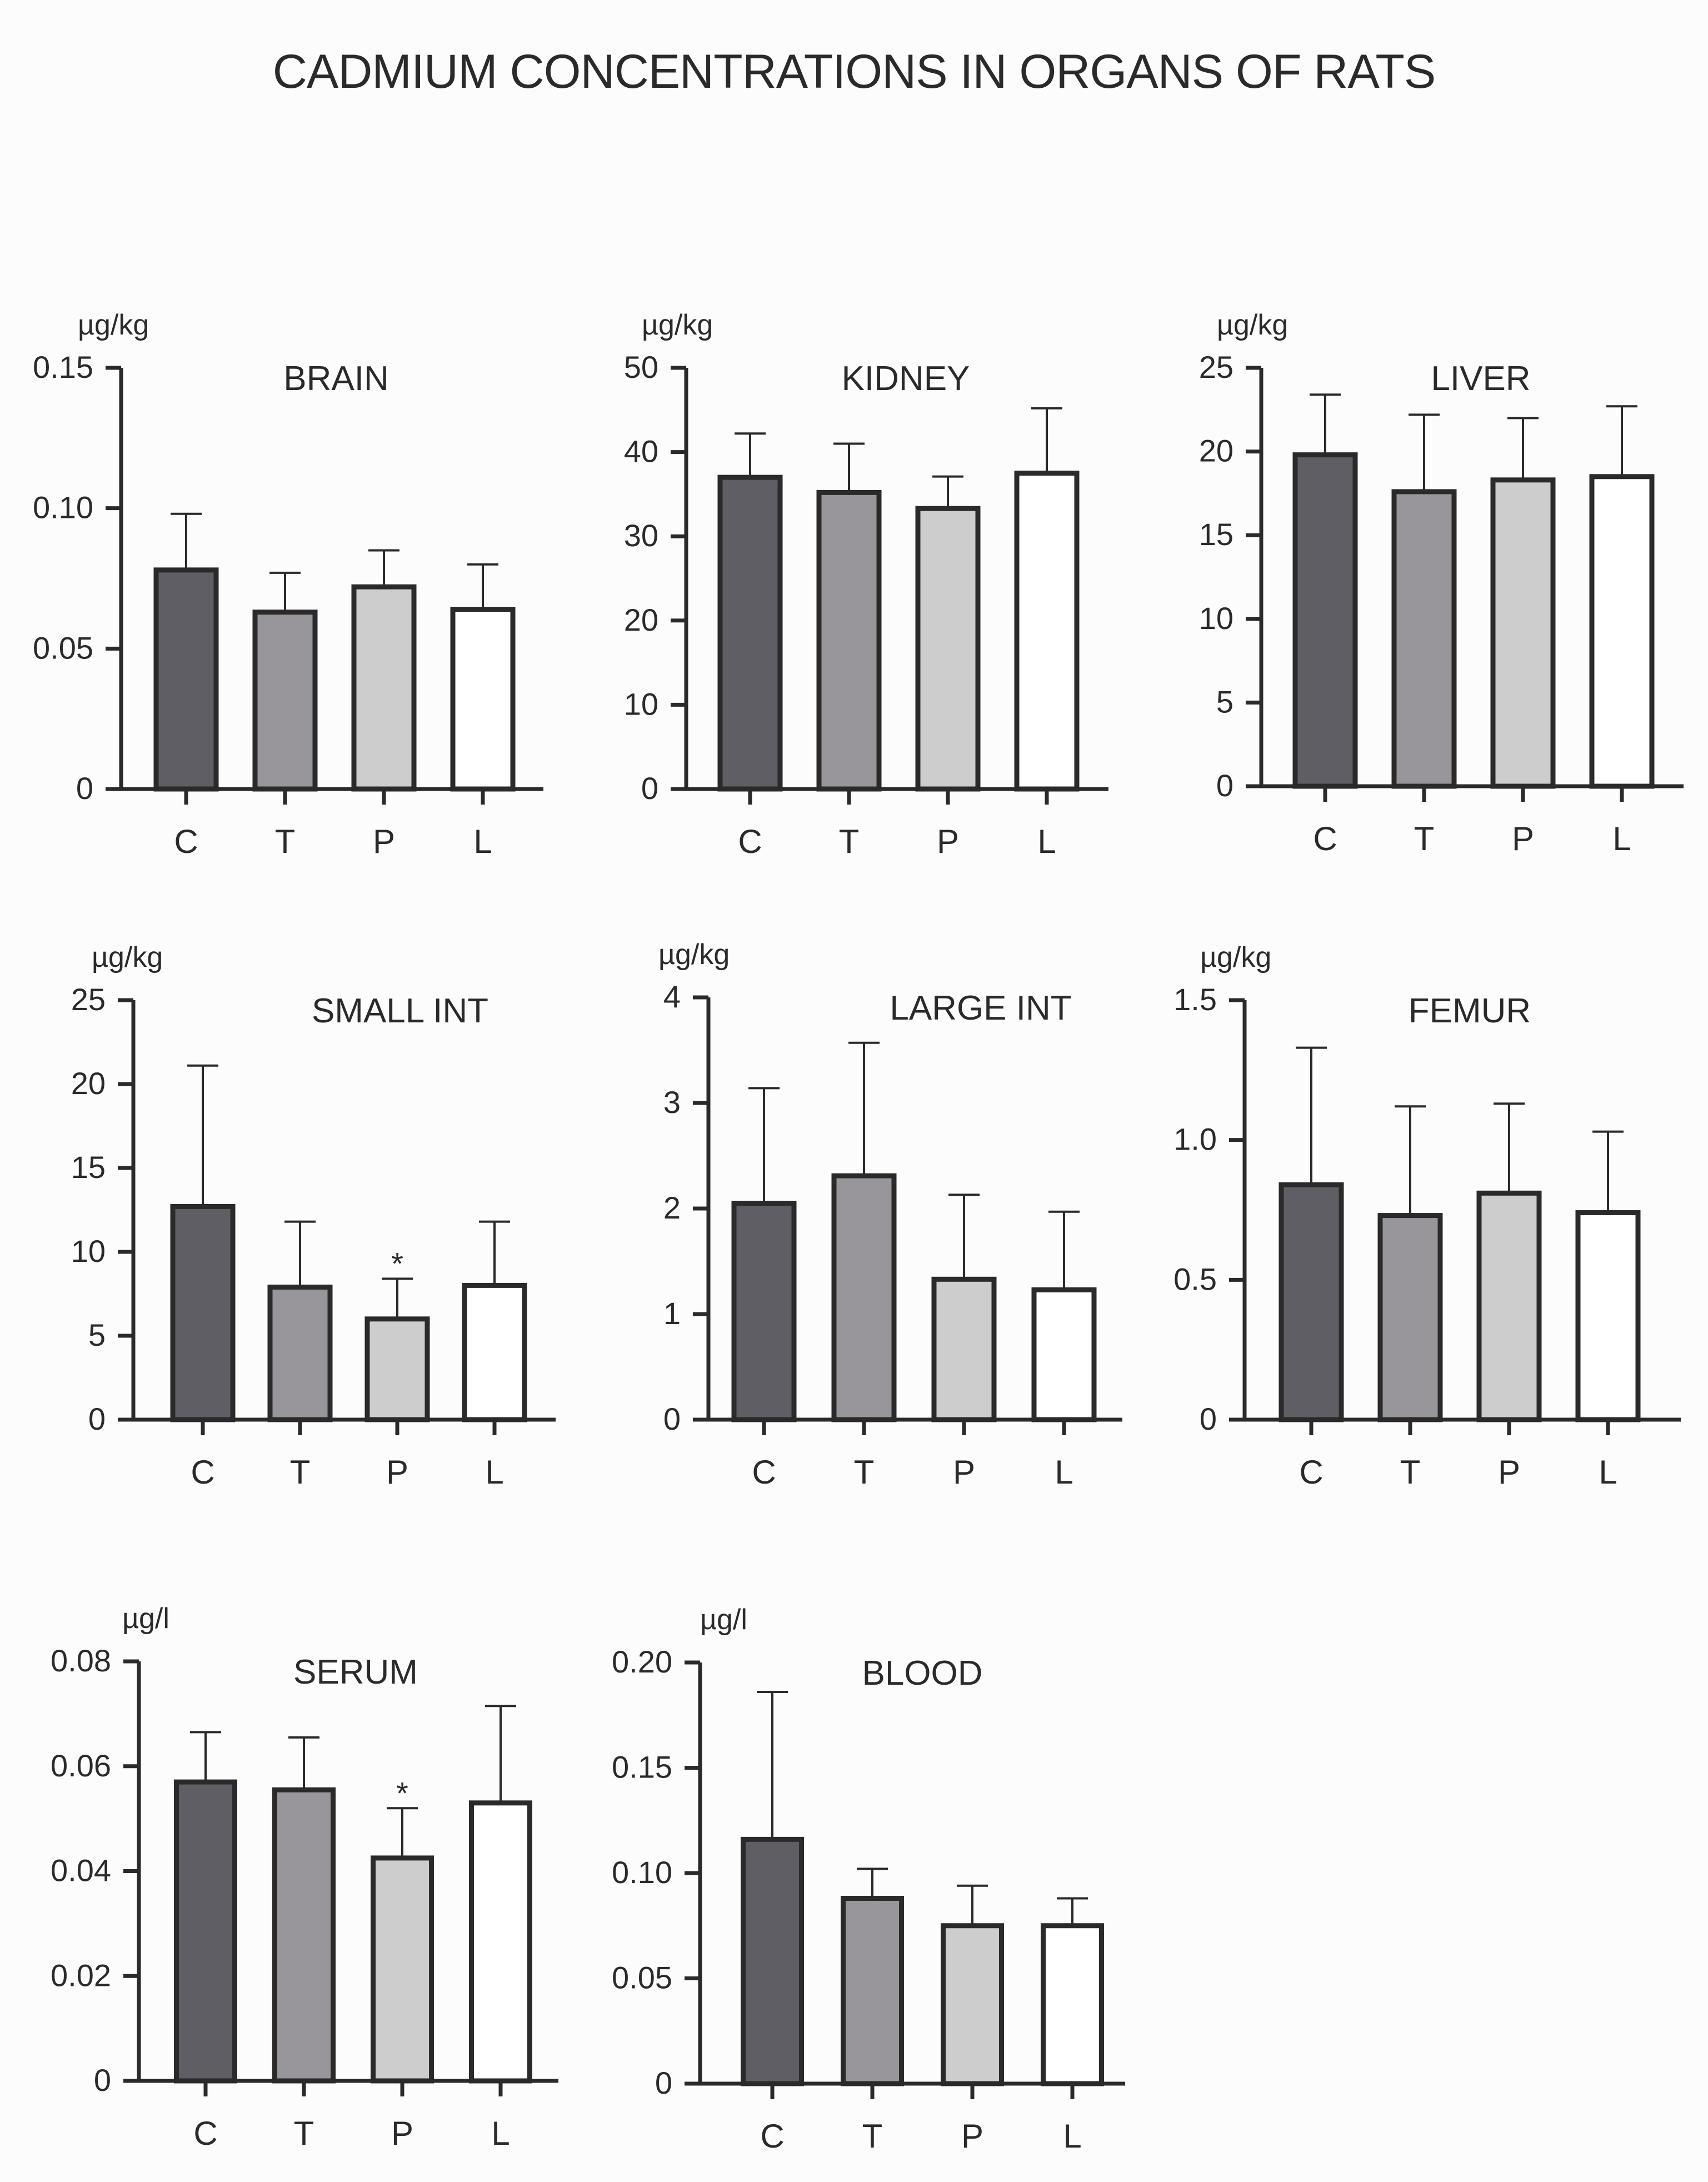  Describe the element at coordinates (1195, 1278) in the screenshot. I see `y-tick-label: 0.5` at that location.